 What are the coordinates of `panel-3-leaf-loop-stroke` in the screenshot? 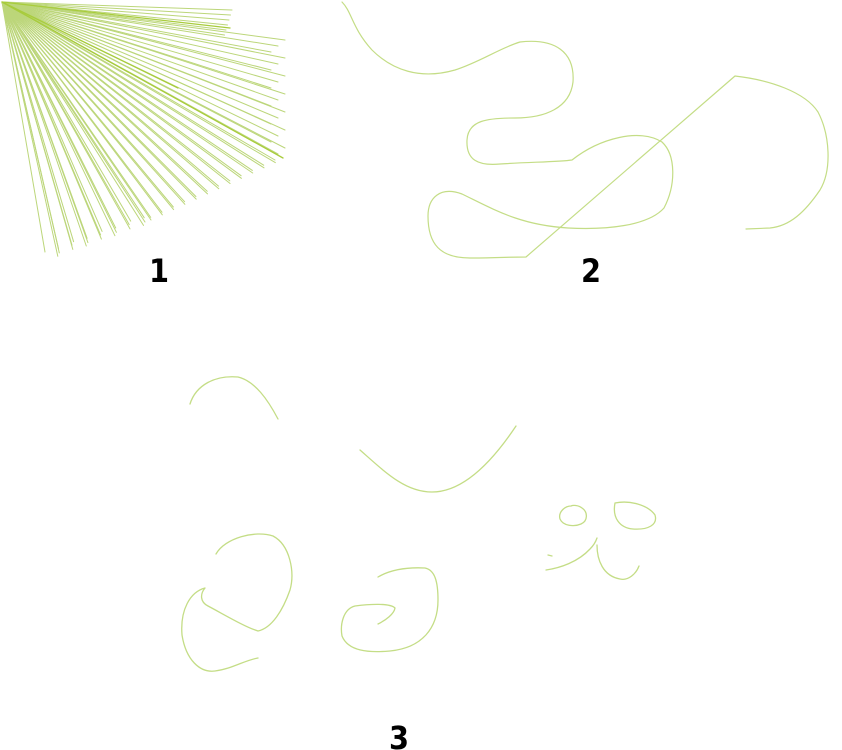 It's located at (635, 515).